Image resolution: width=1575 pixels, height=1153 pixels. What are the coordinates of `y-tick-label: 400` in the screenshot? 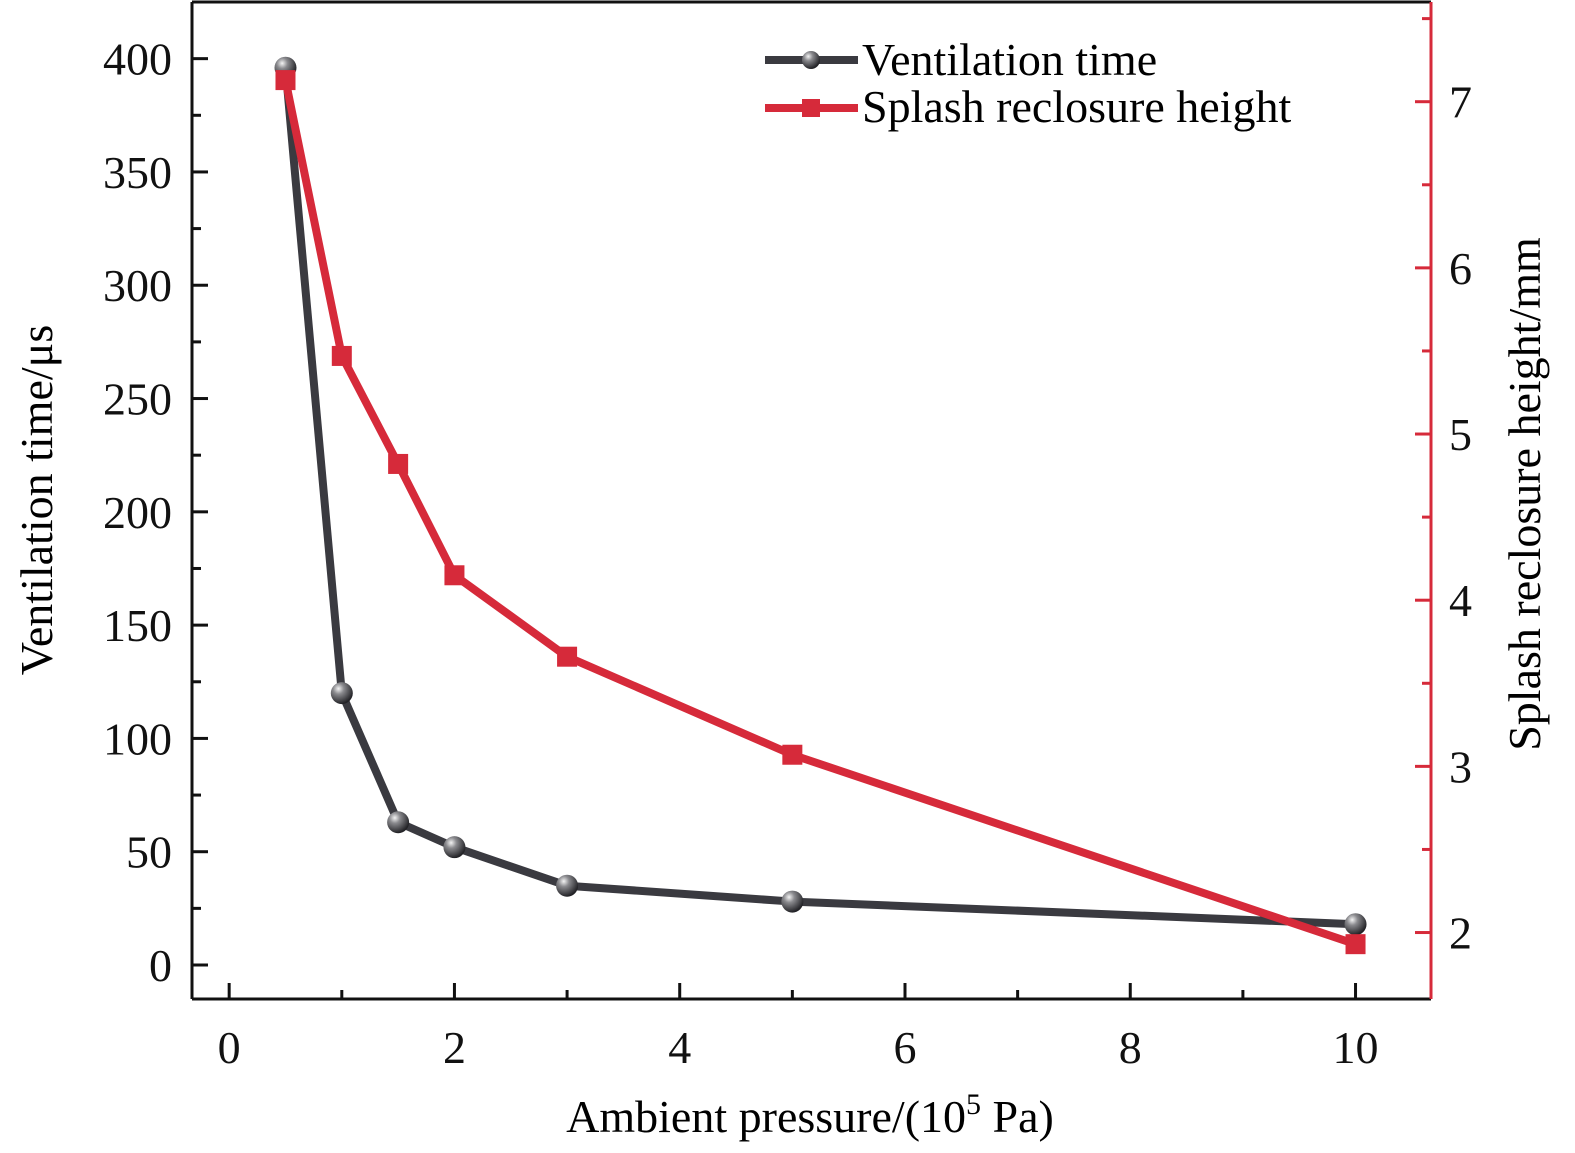 It's located at (137, 59).